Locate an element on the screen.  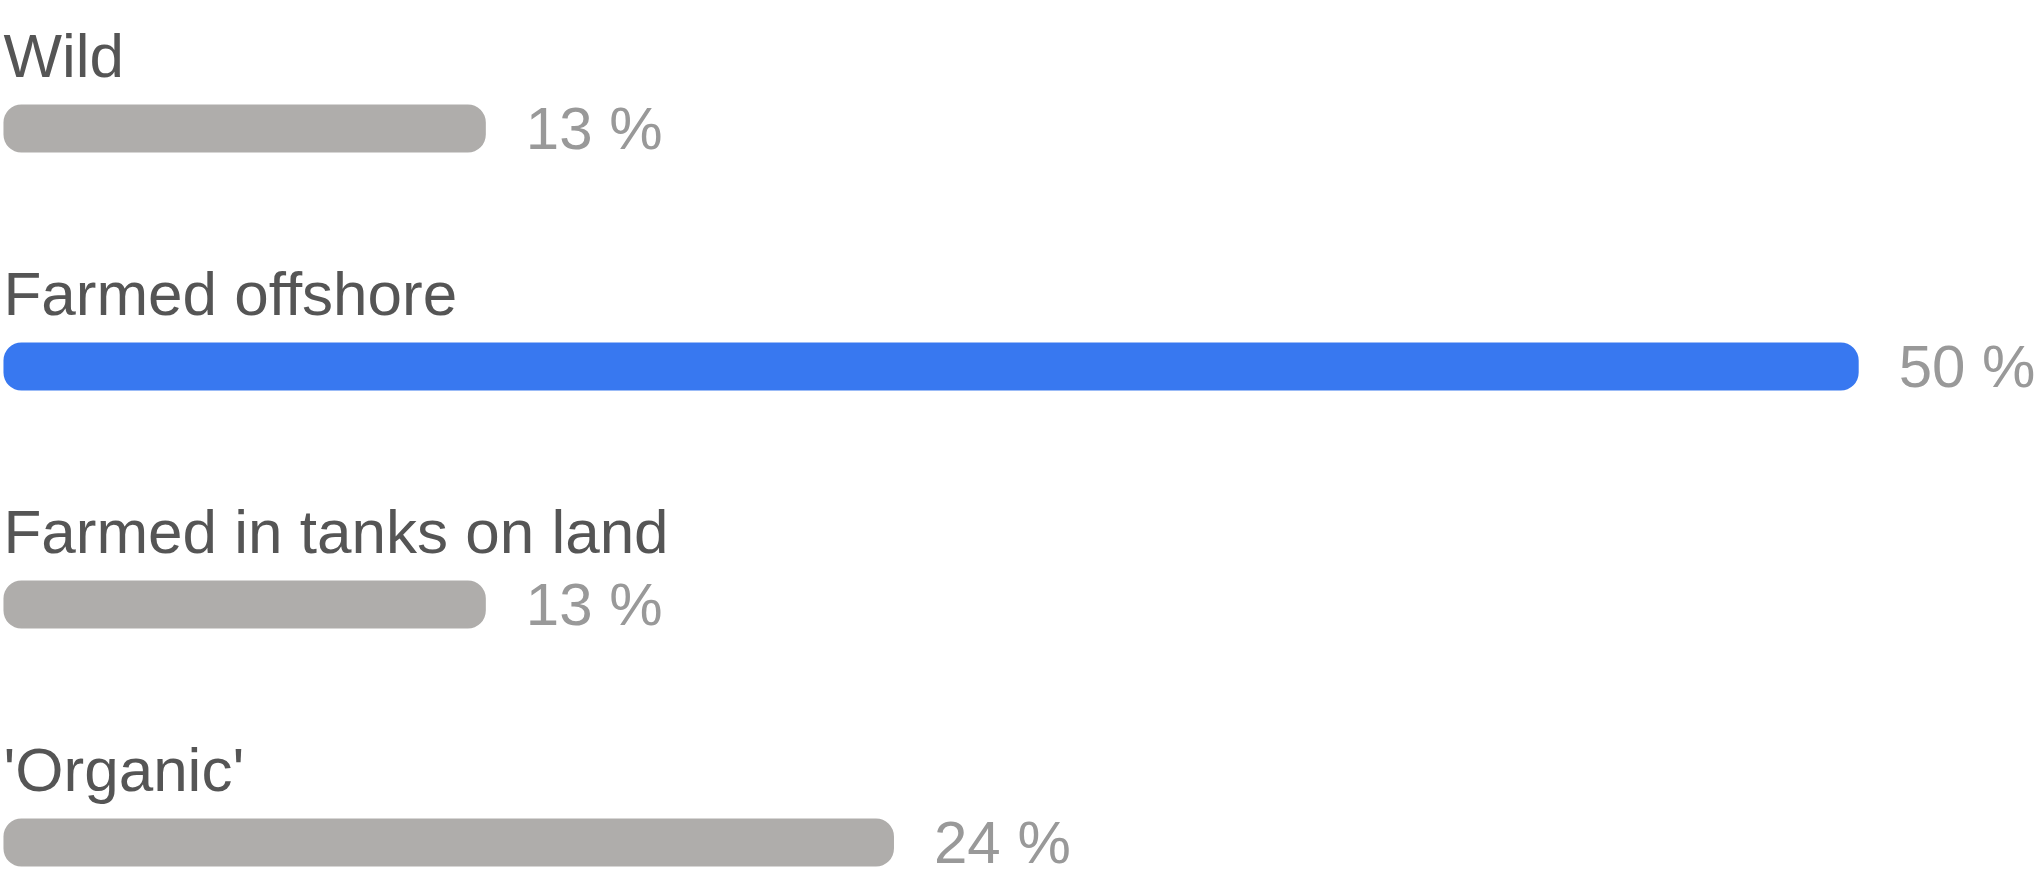
y-tick-label: 'Organic' is located at coordinates (124, 769).